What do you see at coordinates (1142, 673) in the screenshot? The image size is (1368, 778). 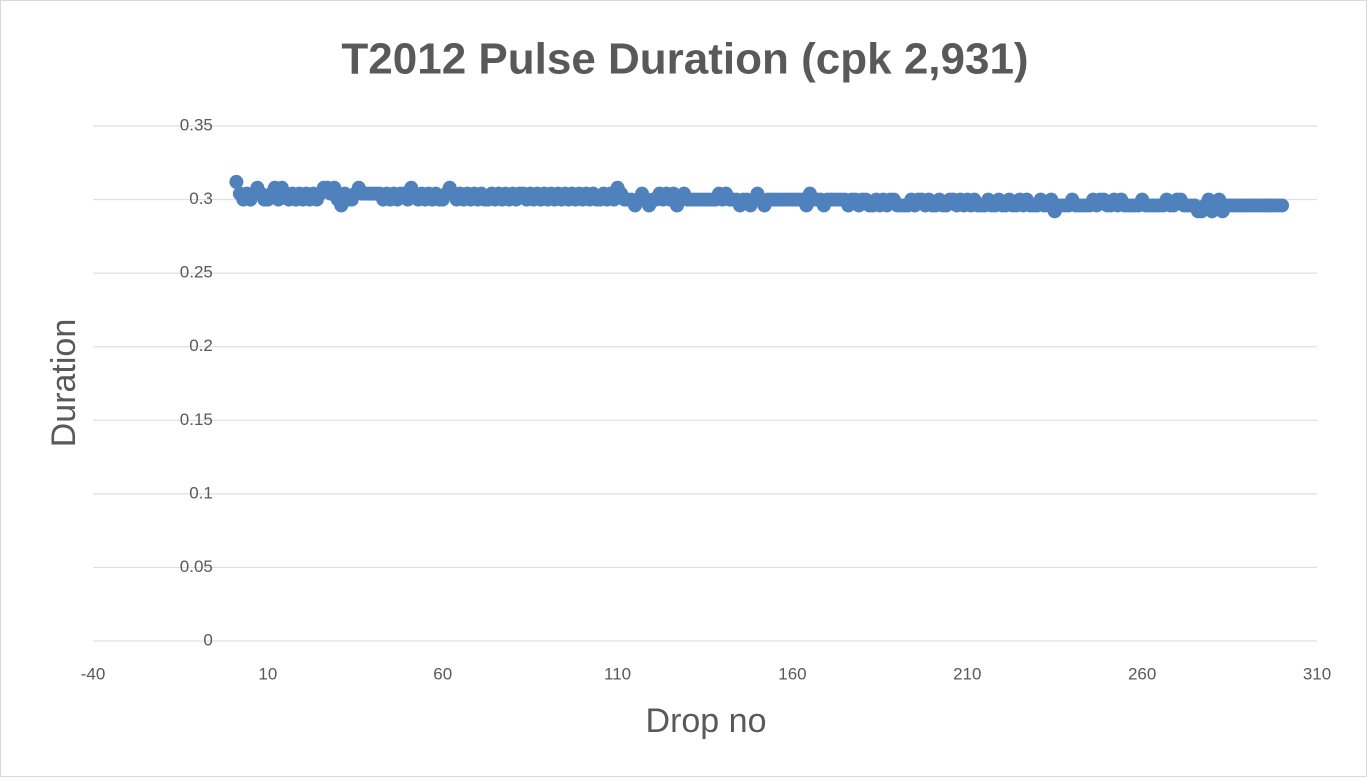 I see `x-tick-label: 260` at bounding box center [1142, 673].